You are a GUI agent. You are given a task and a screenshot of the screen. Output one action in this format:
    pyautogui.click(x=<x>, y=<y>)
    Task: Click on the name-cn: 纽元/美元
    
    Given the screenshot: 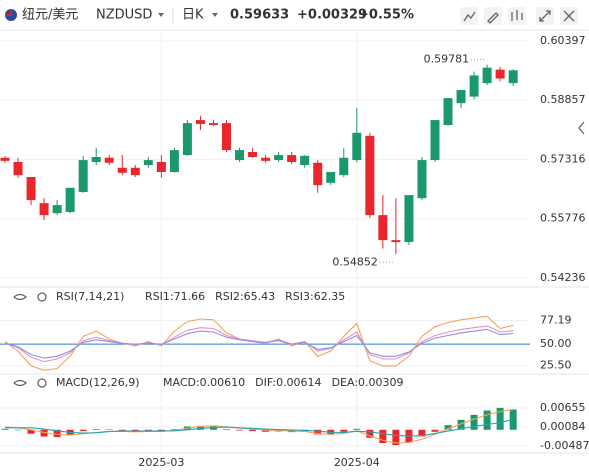 What is the action you would take?
    pyautogui.click(x=50, y=15)
    